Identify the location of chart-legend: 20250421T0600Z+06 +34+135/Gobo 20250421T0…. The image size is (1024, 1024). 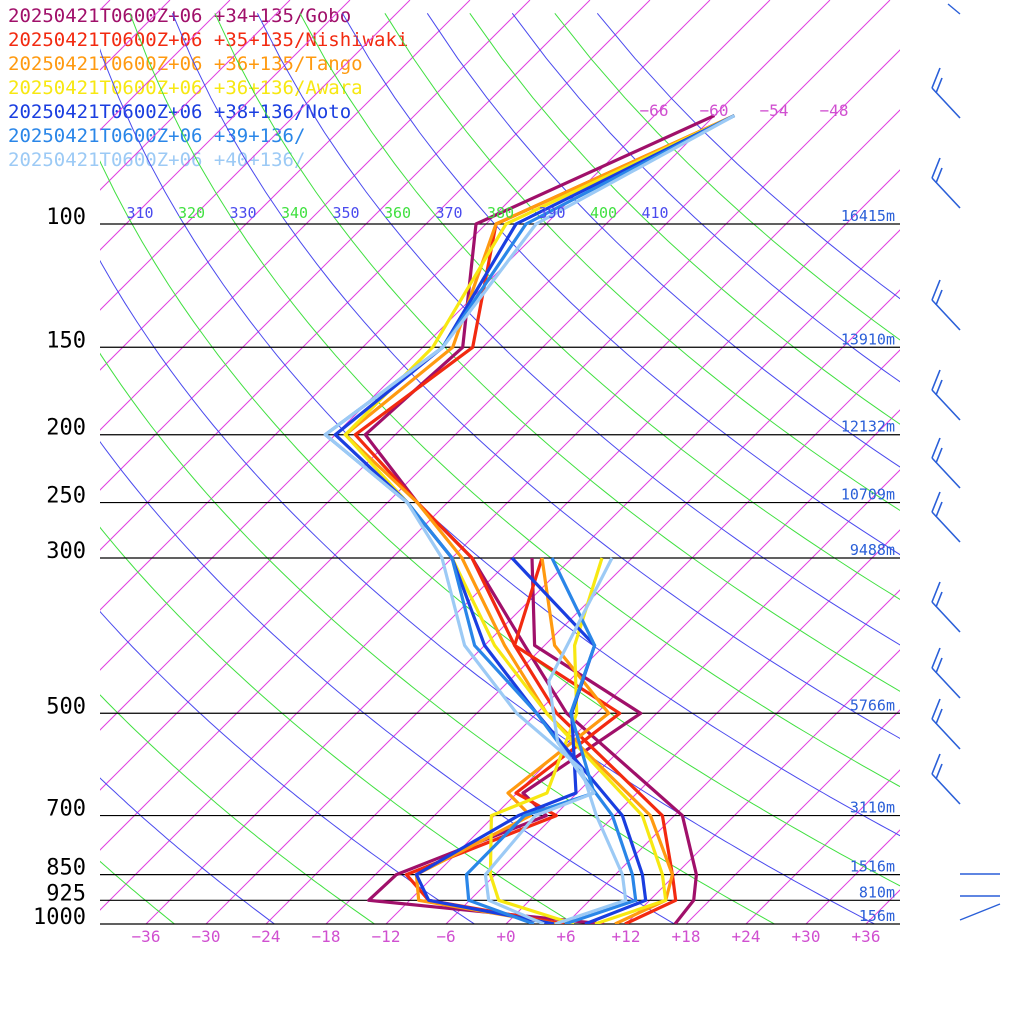
(208, 88).